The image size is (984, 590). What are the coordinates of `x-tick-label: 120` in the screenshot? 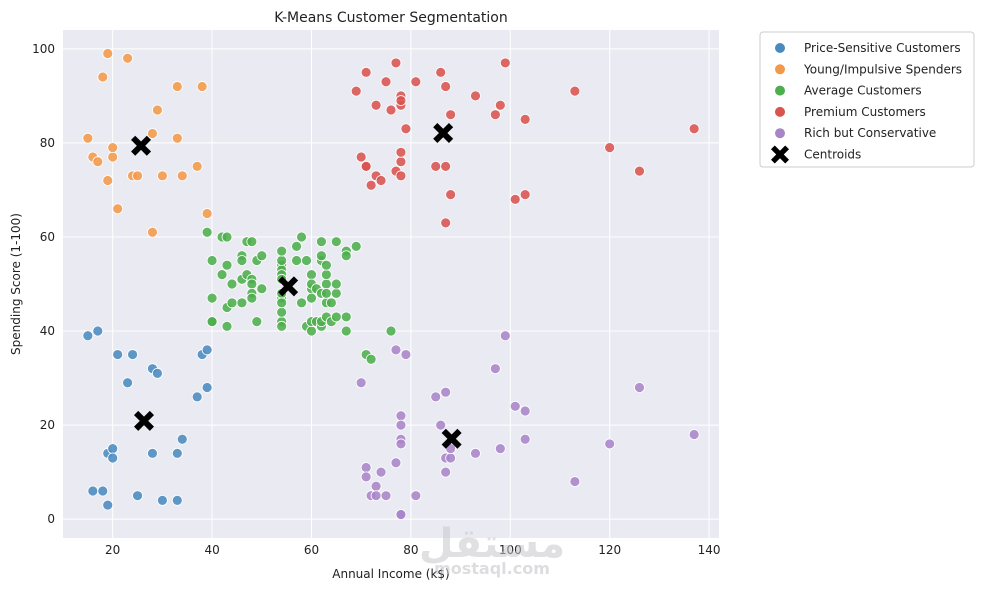 It's located at (609, 550).